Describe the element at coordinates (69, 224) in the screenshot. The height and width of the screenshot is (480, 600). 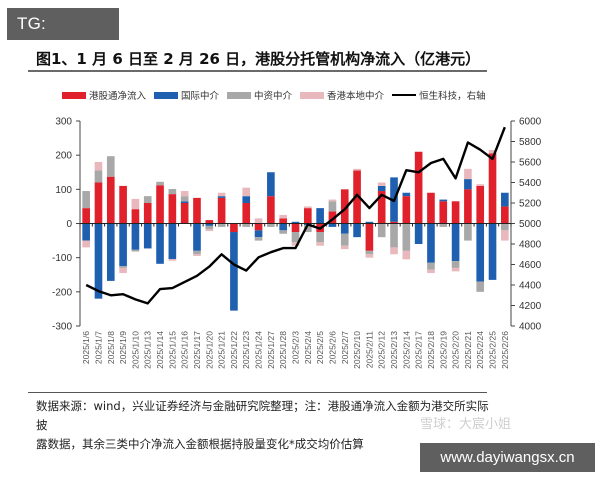
I see `left-tick-label: 0` at that location.